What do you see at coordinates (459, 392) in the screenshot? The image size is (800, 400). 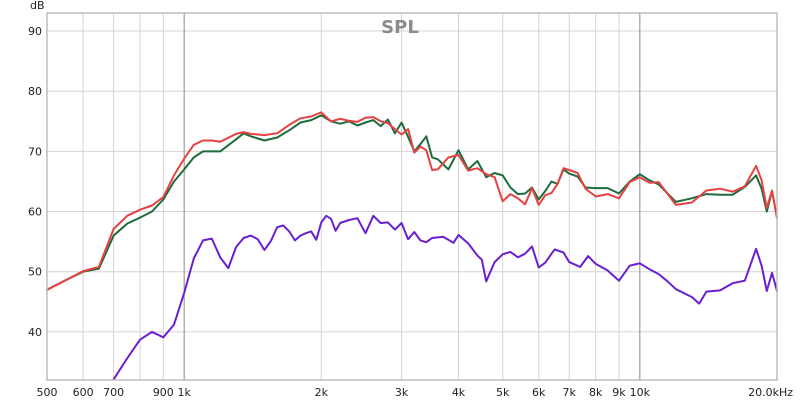 I see `x-tick-label: 4k` at bounding box center [459, 392].